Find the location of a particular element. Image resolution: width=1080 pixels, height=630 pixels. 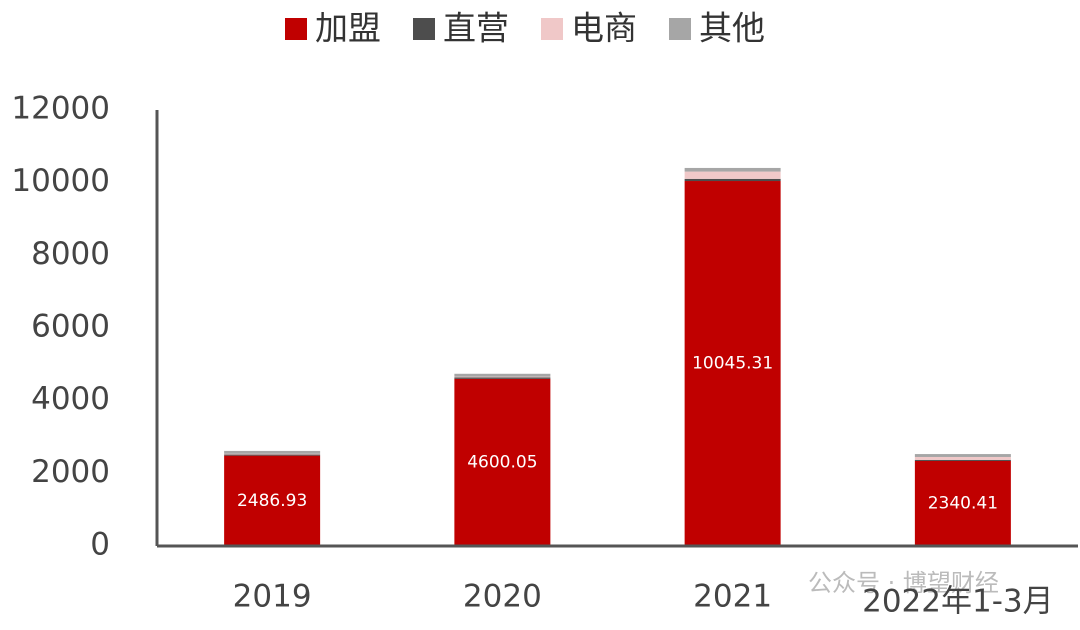

x-tick-label: 2021 is located at coordinates (732, 597).